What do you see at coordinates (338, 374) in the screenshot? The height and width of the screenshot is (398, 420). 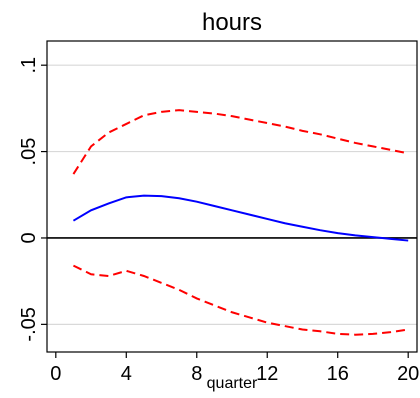 I see `x-tick-label: 16` at bounding box center [338, 374].